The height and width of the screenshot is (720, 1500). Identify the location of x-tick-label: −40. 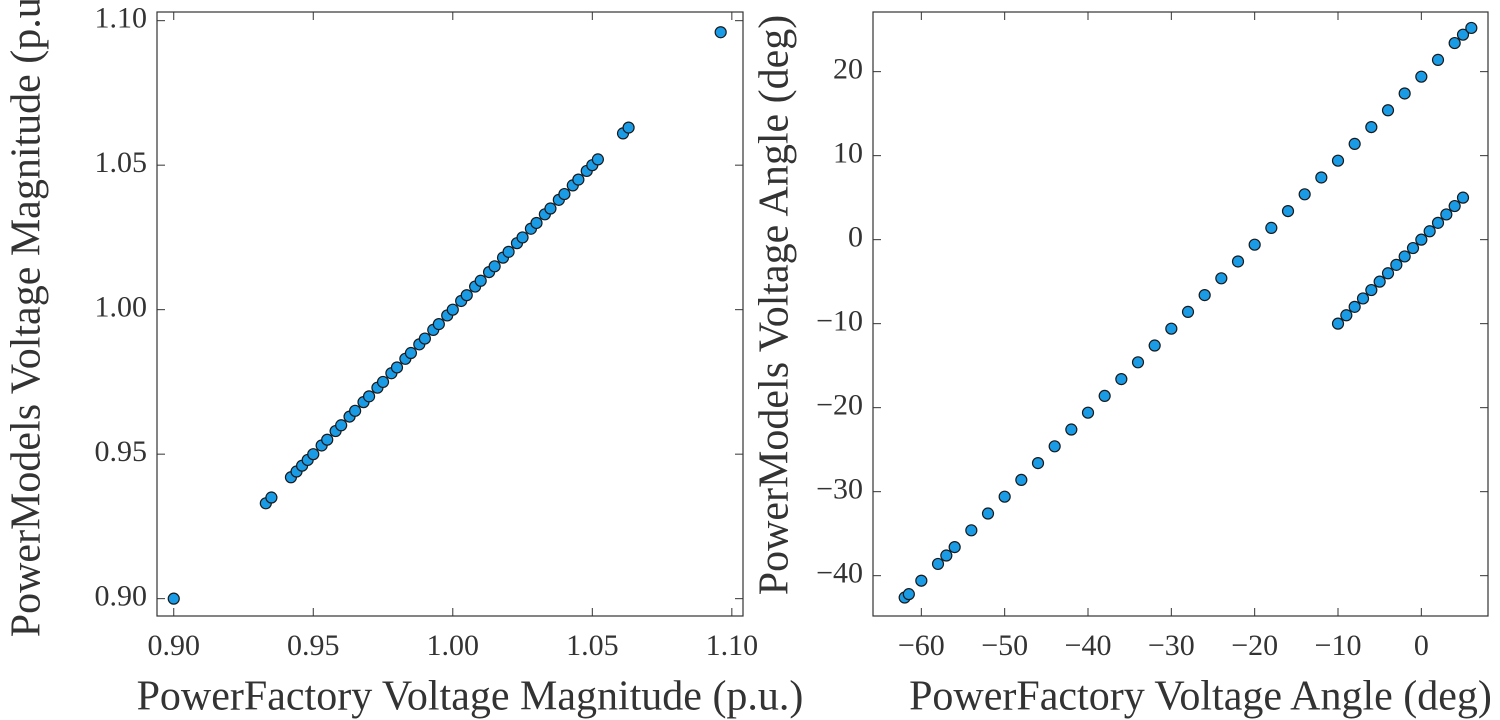
(1088, 645).